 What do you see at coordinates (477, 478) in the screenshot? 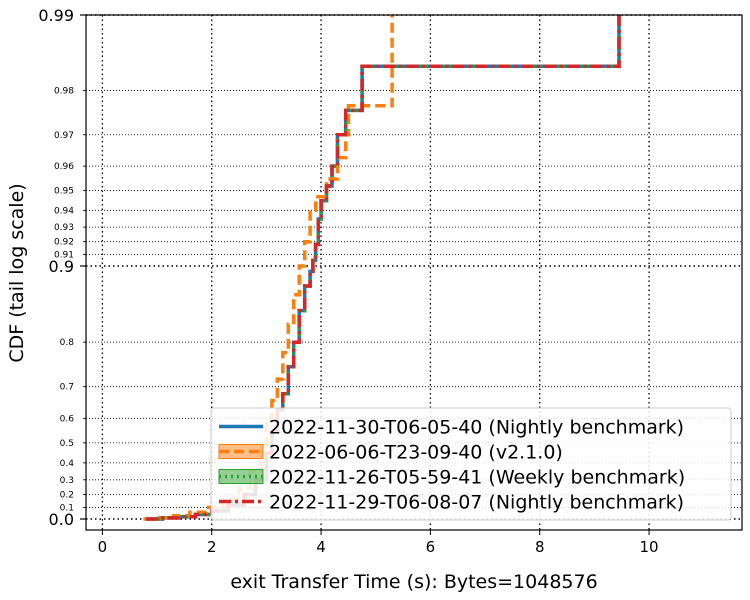
I see `legend-label-3: 2022-11-26-T05-59-41 (Weekly benchmark)` at bounding box center [477, 478].